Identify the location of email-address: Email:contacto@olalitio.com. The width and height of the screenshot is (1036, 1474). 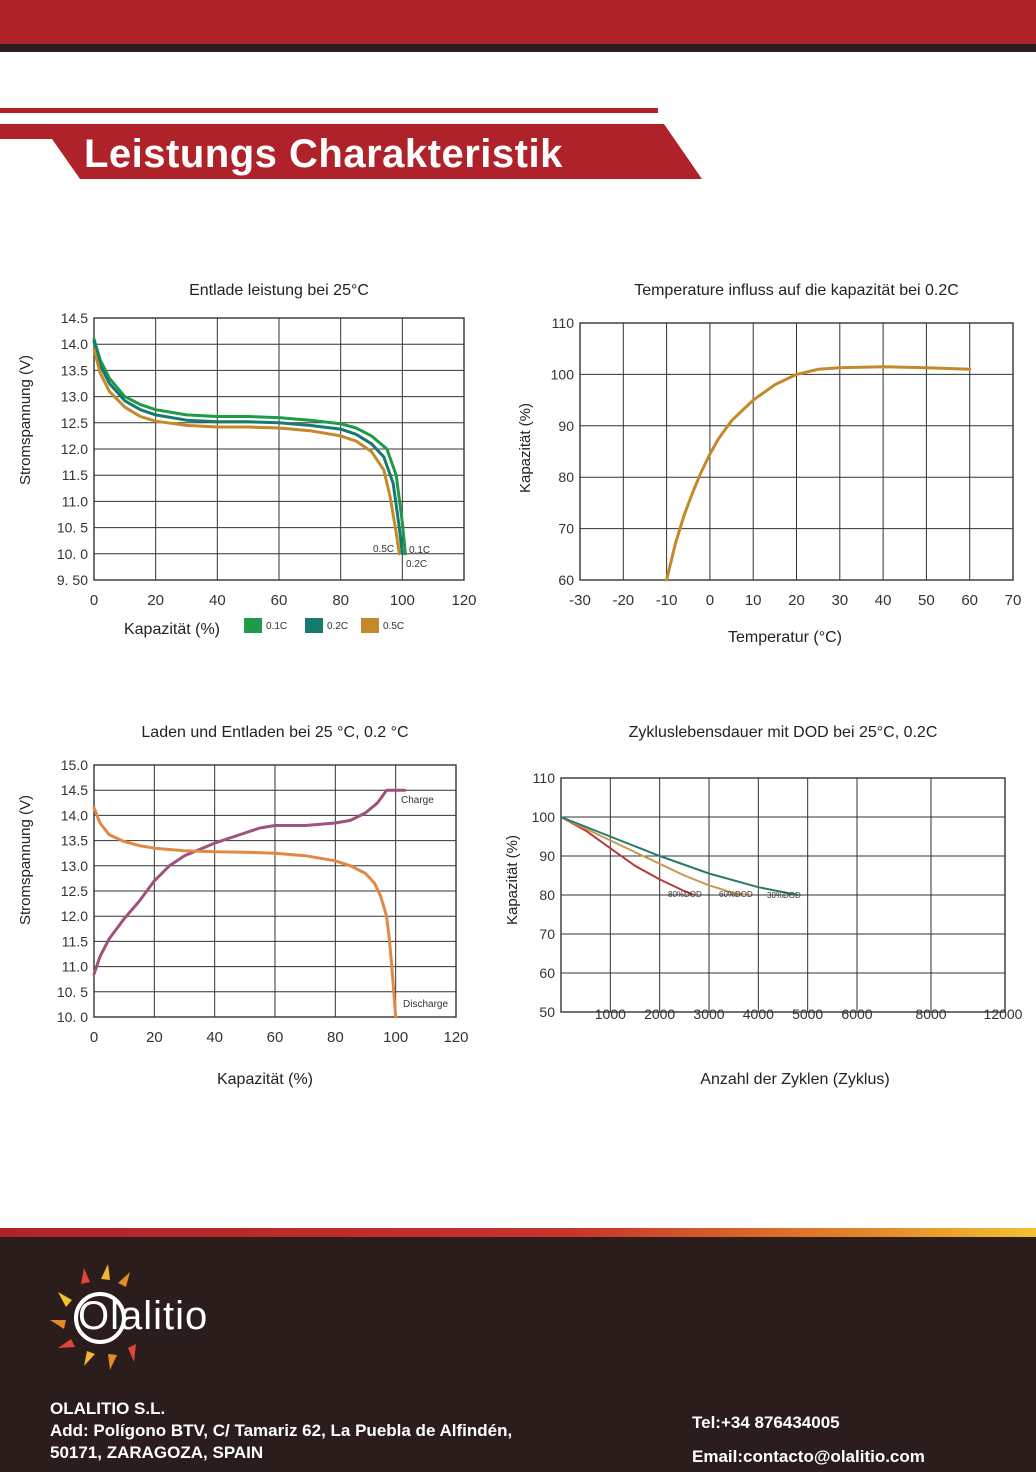
(808, 1456).